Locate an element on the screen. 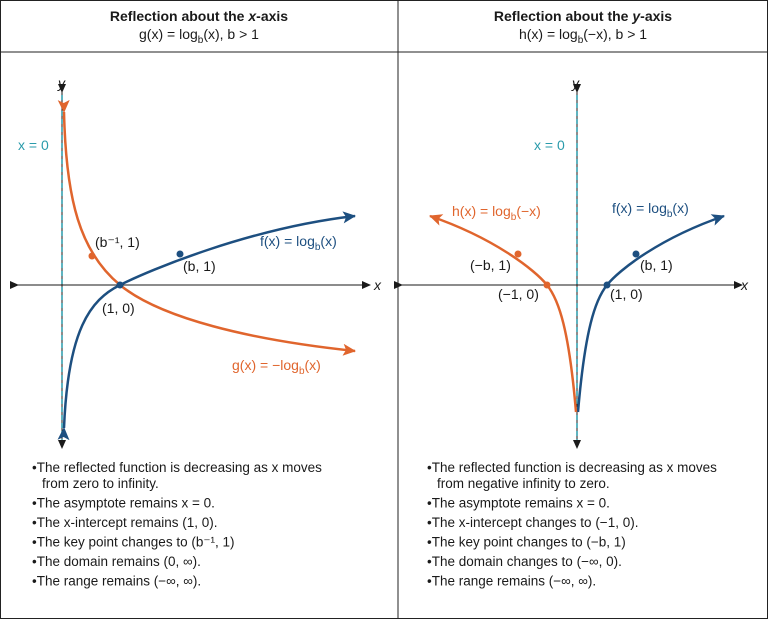  point-label: (−b, 1) is located at coordinates (490, 265).